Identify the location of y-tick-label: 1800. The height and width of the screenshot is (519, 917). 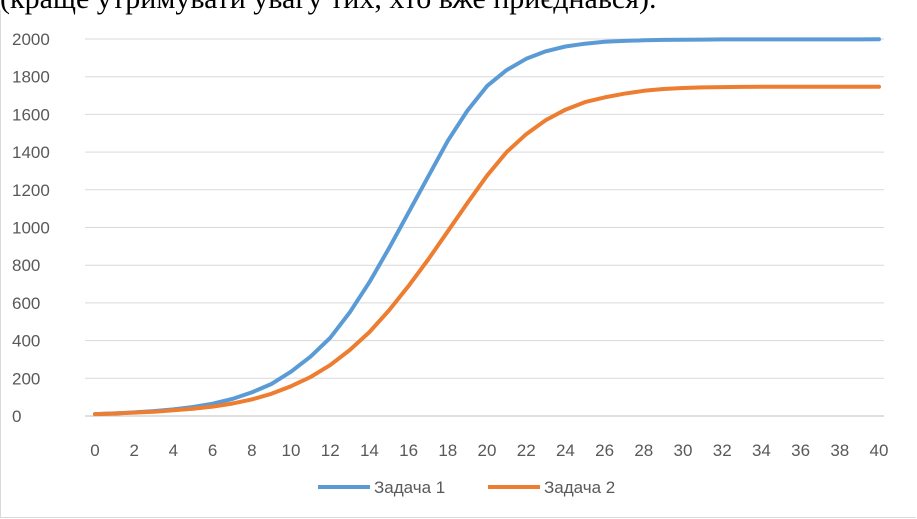
(31, 77).